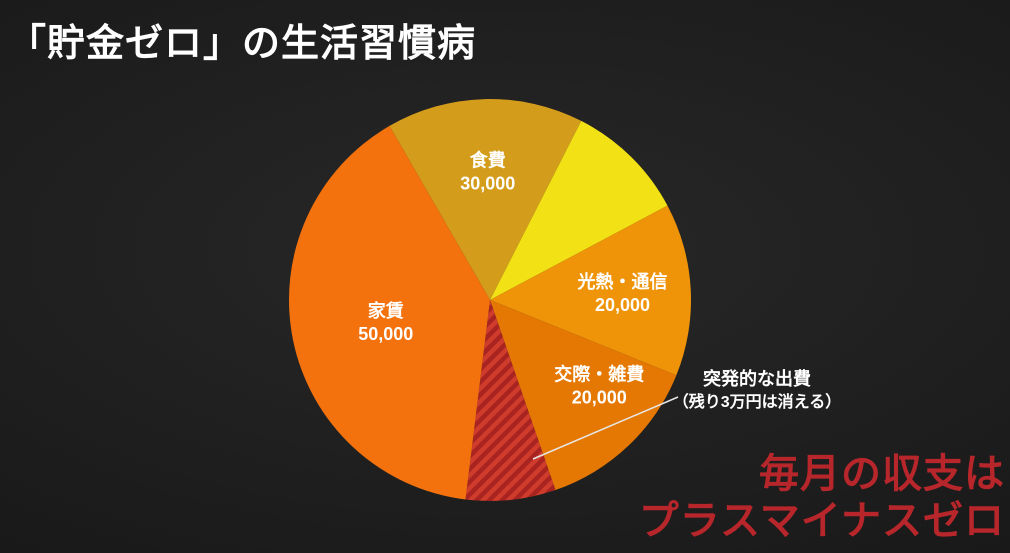 The width and height of the screenshot is (1010, 553). What do you see at coordinates (757, 379) in the screenshot?
I see `annotation-line1: 突発的な出費` at bounding box center [757, 379].